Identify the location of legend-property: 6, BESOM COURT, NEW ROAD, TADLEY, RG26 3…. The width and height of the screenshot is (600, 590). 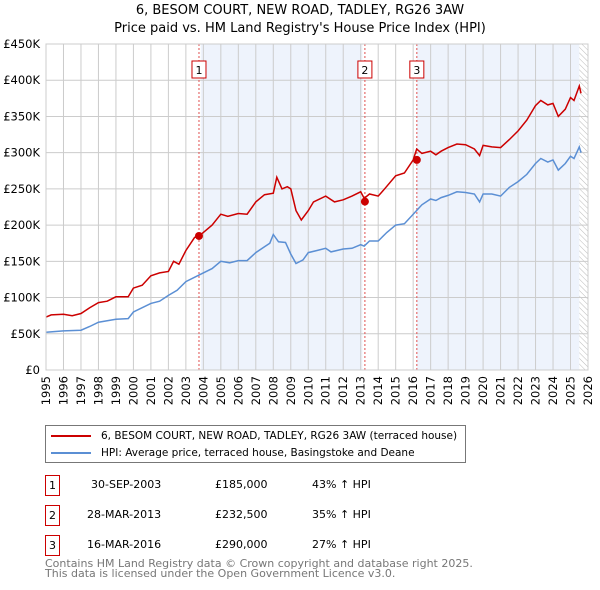
(279, 436).